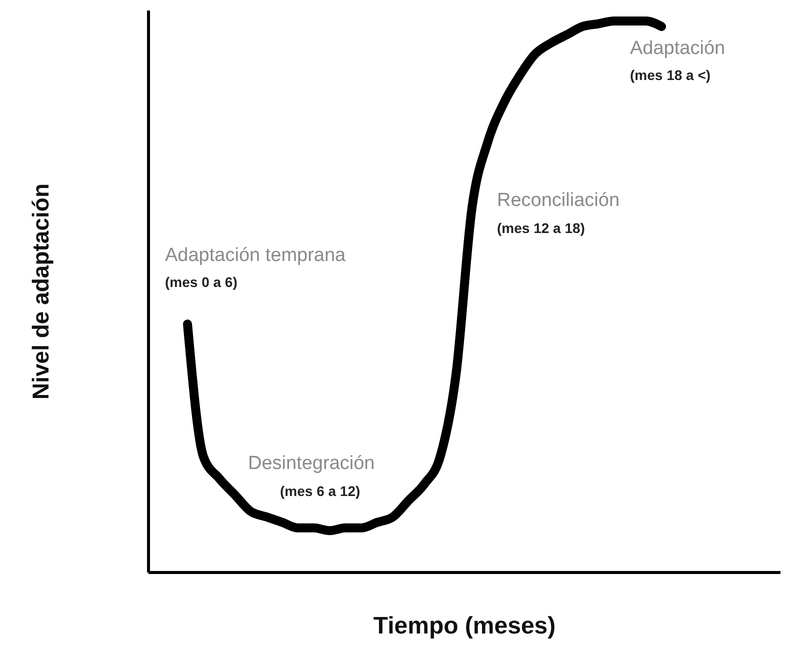 The height and width of the screenshot is (647, 795). I want to click on annotation: (mes 0 a 6), so click(201, 282).